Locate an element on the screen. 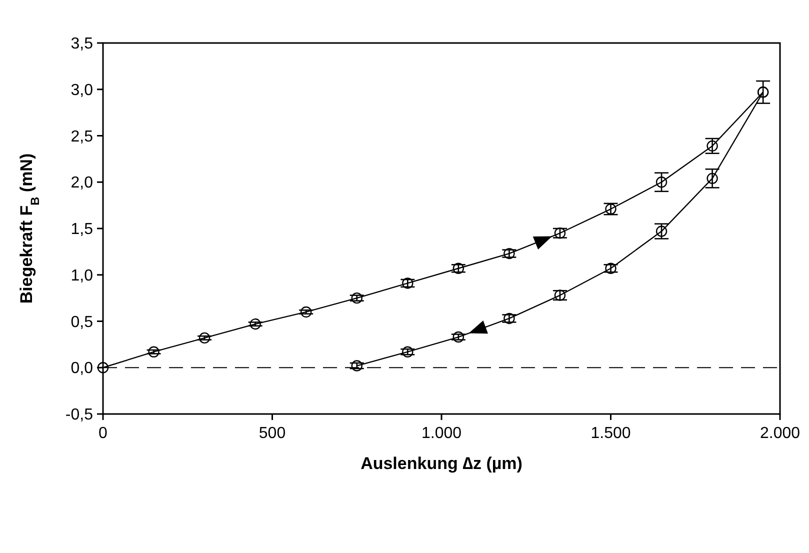  x-tick-label: 1.500 is located at coordinates (610, 433).